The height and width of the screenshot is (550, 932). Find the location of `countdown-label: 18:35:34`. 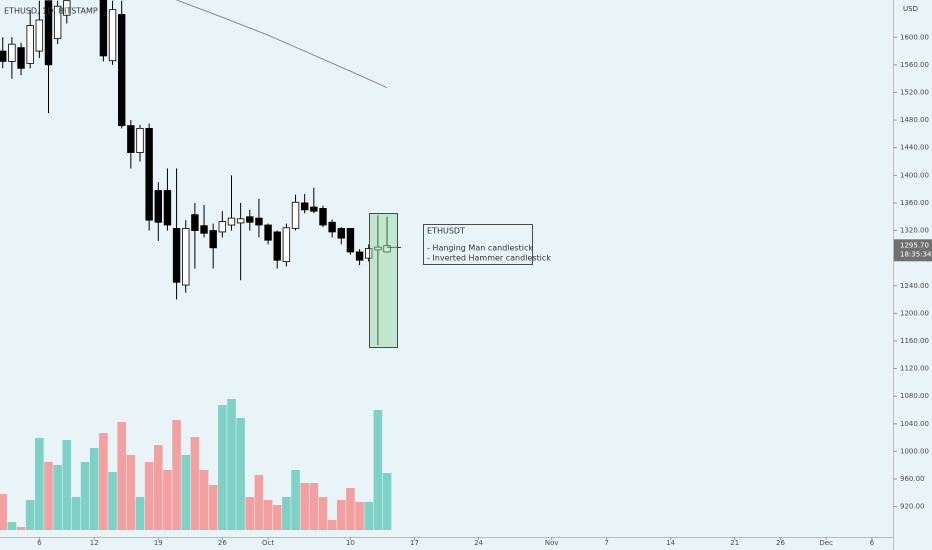

countdown-label: 18:35:34 is located at coordinates (916, 254).